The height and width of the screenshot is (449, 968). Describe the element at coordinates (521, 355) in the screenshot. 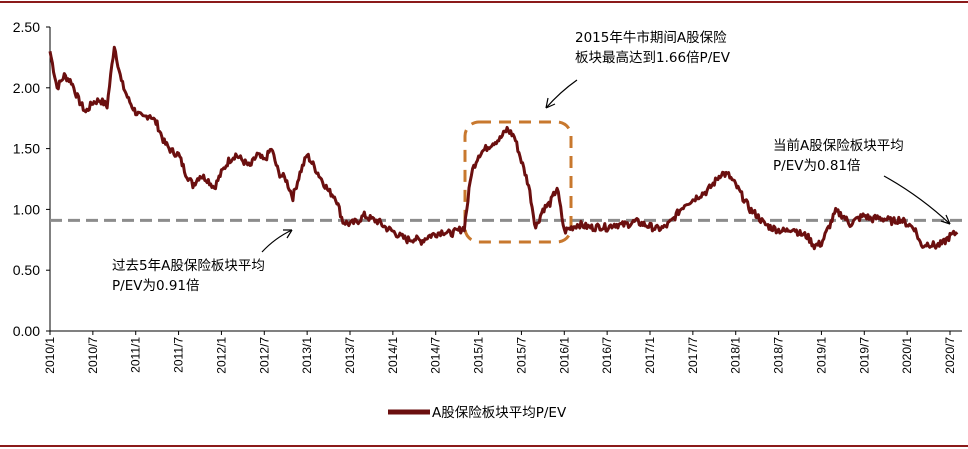

I see `x-tick-label: 2015/7` at that location.